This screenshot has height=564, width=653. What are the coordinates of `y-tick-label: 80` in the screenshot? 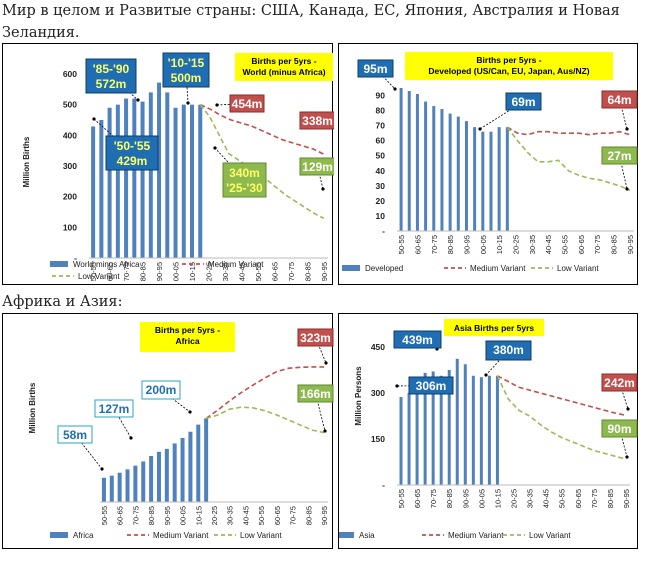 It's located at (381, 111).